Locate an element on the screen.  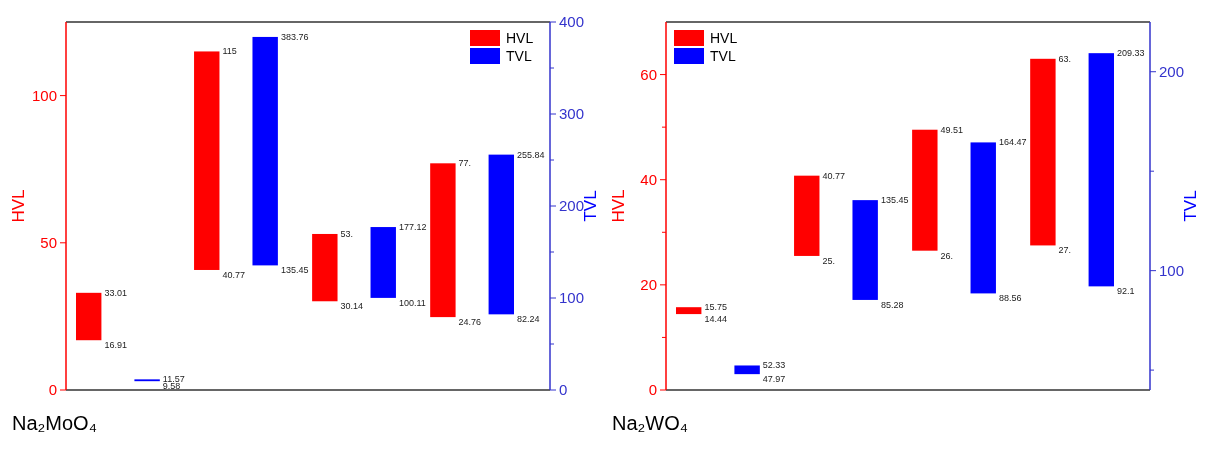
y-tick-label: 20 is located at coordinates (648, 284).